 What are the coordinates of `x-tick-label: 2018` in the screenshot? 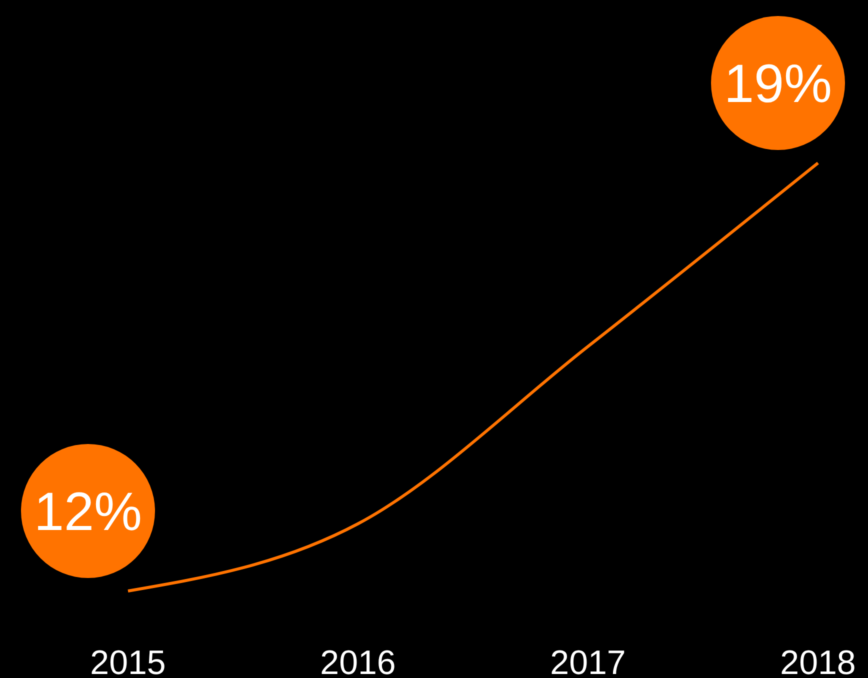 It's located at (818, 661).